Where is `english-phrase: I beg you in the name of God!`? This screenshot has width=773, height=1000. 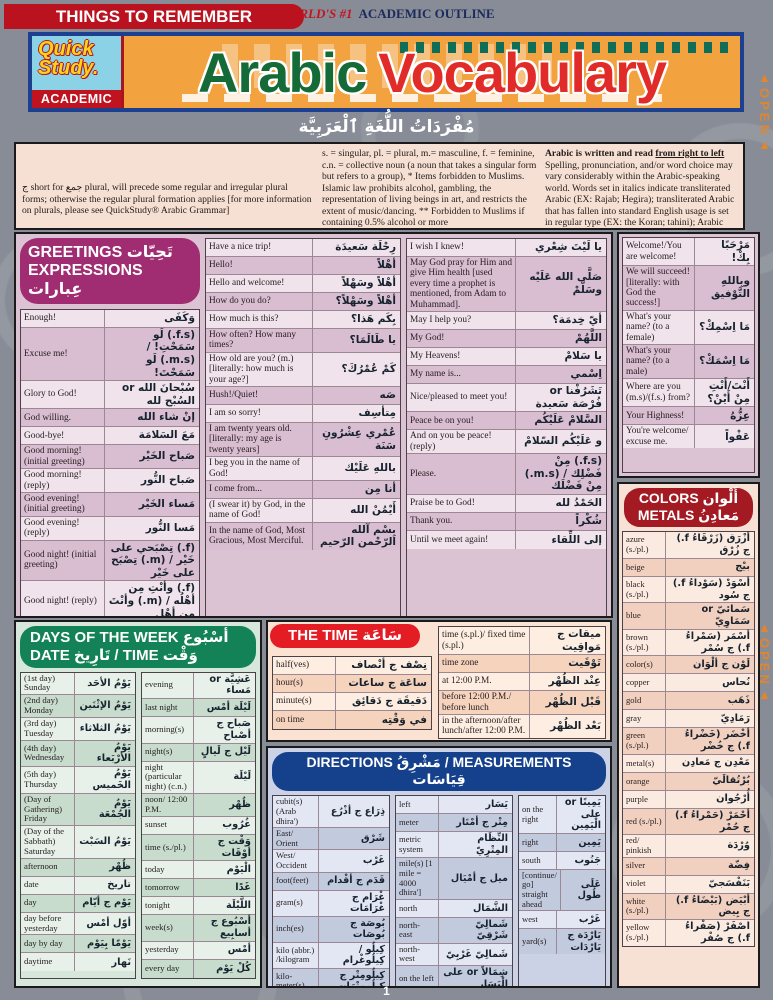 english-phrase: I beg you in the name of God! is located at coordinates (259, 469).